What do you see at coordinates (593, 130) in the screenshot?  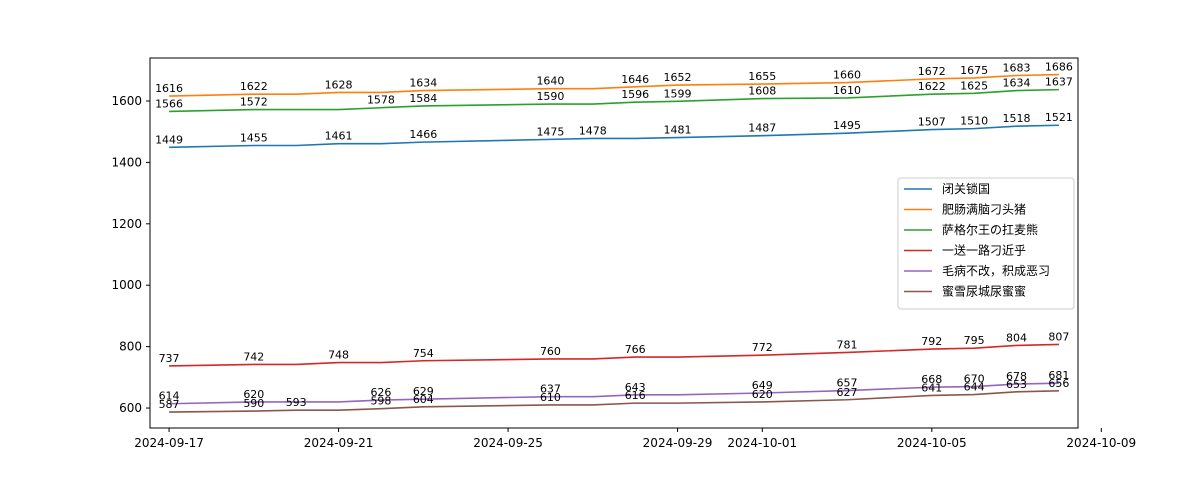 I see `data-label: 1478` at bounding box center [593, 130].